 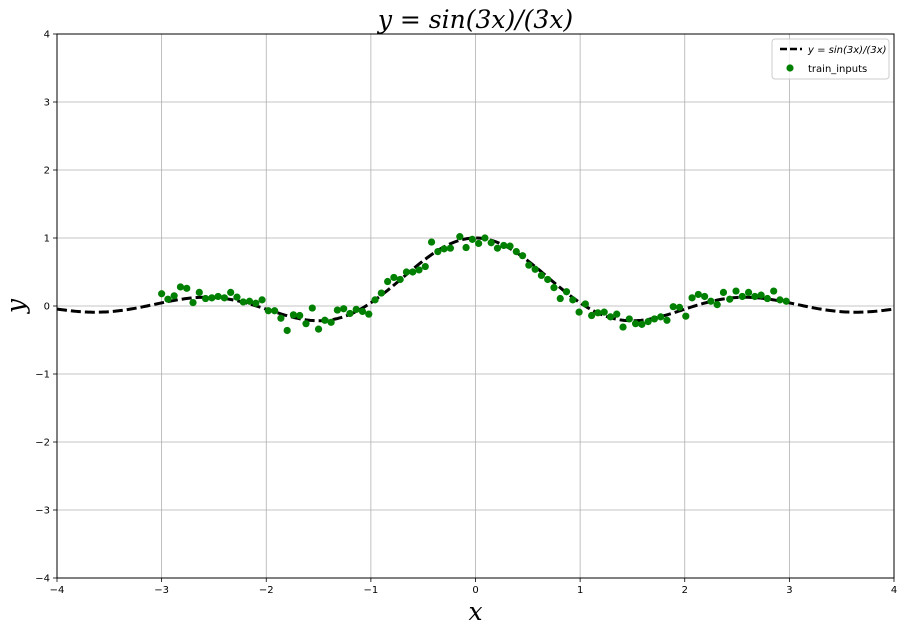 What do you see at coordinates (47, 307) in the screenshot?
I see `y-tick-label: 0` at bounding box center [47, 307].